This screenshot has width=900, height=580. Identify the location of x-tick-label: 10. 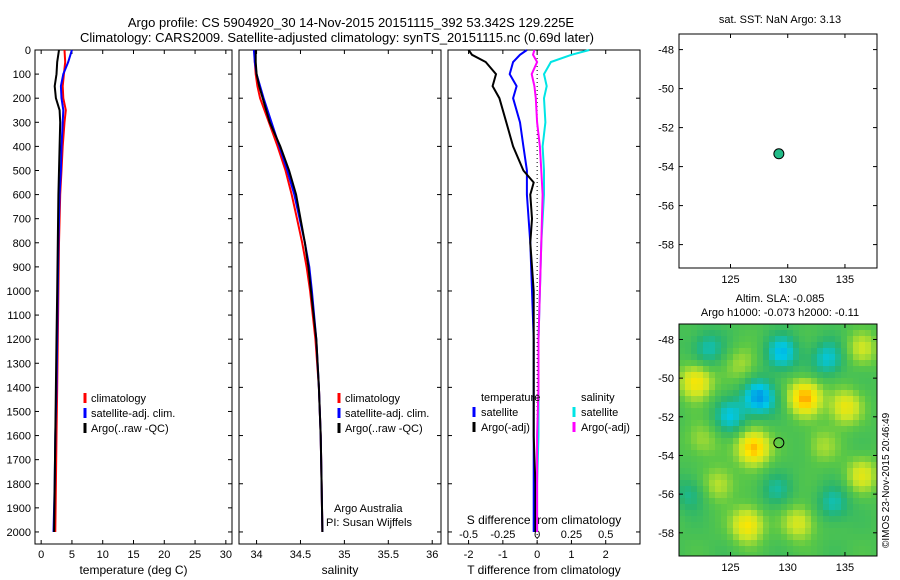
(103, 555).